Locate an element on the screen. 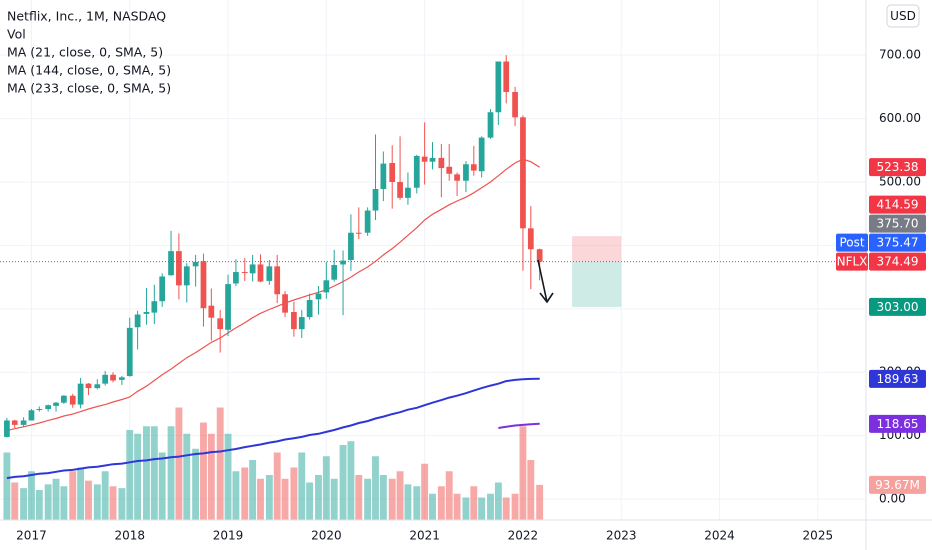 This screenshot has height=550, width=932. x-tick-label: 2017 is located at coordinates (31, 536).